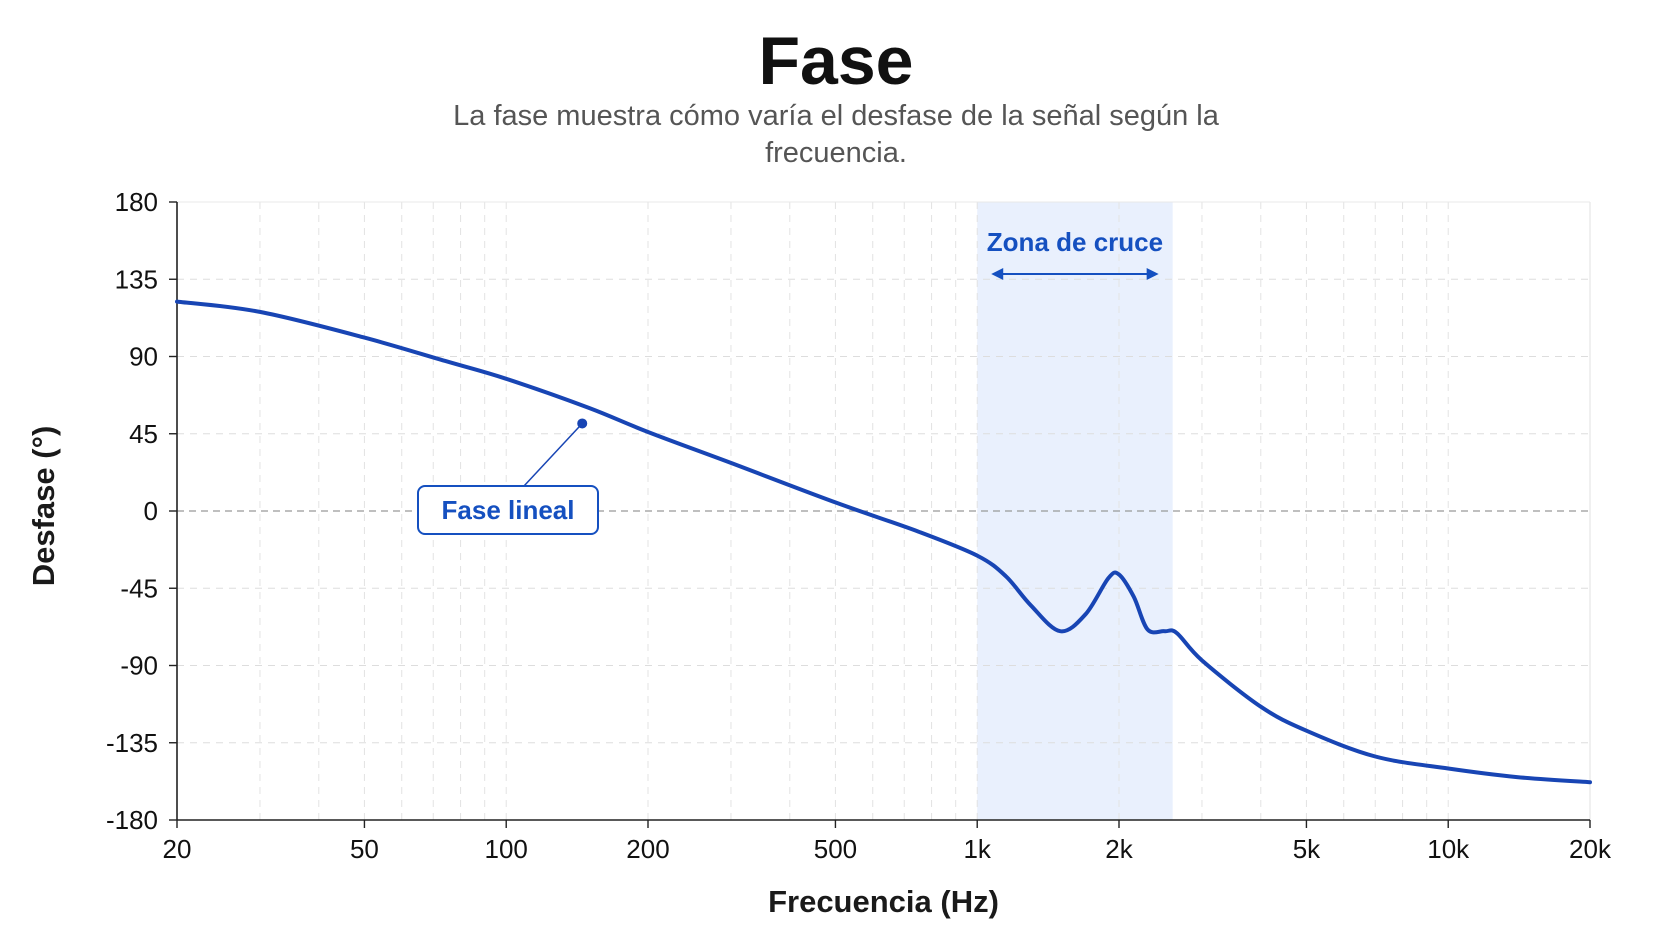  I want to click on arrowhead-left-icon, so click(997, 274).